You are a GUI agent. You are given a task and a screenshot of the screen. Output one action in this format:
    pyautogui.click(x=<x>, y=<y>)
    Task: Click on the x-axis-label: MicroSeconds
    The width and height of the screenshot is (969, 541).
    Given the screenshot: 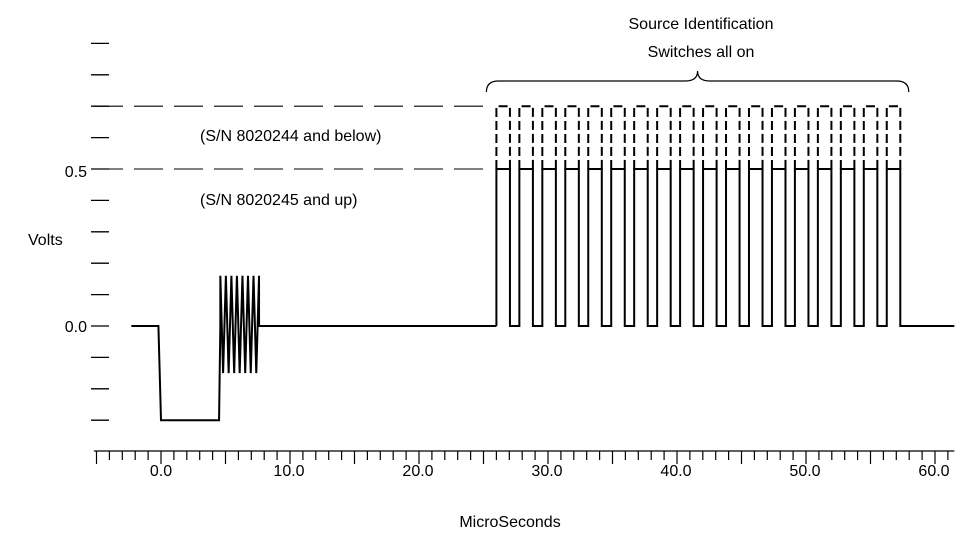 What is the action you would take?
    pyautogui.click(x=509, y=522)
    